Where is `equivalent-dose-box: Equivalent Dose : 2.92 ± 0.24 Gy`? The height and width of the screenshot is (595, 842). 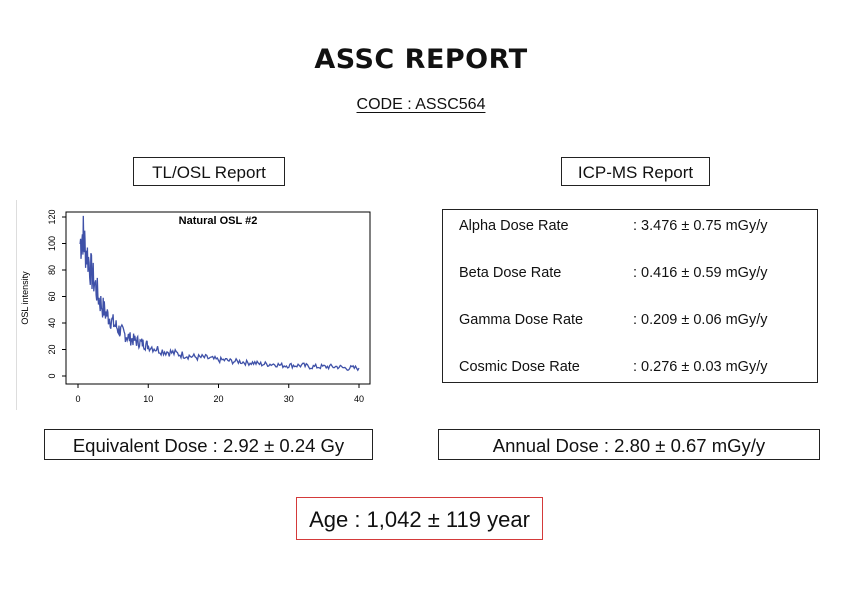
equivalent-dose-box: Equivalent Dose : 2.92 ± 0.24 Gy is located at coordinates (208, 444).